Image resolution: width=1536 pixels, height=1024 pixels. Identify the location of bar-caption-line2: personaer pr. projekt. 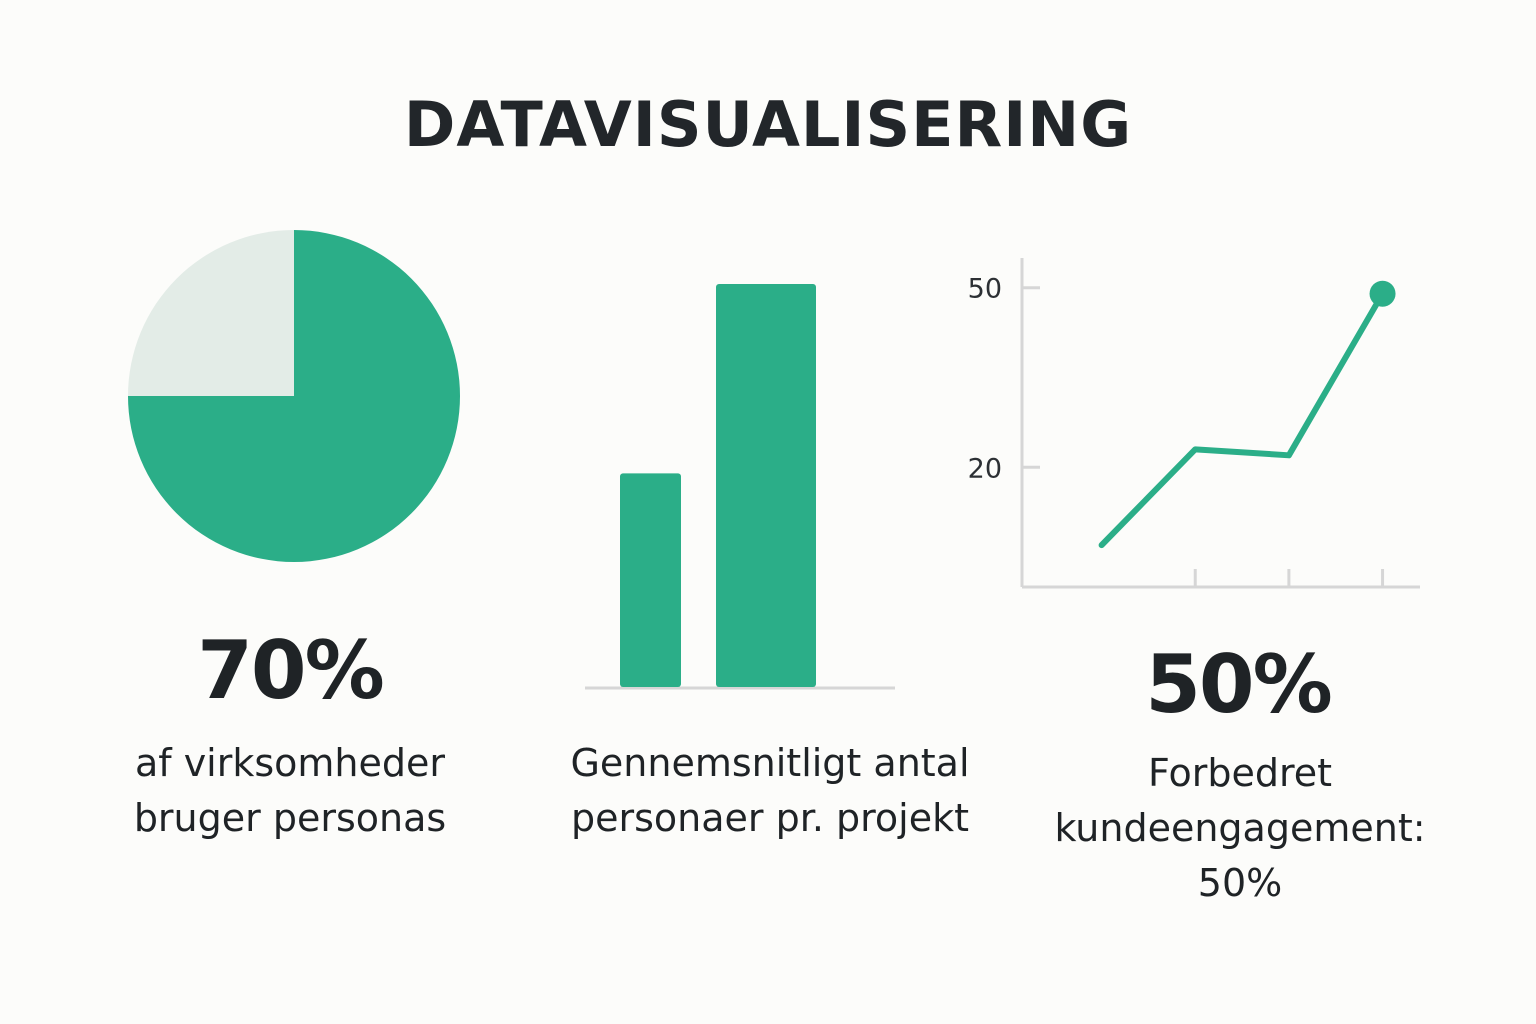
(770, 818).